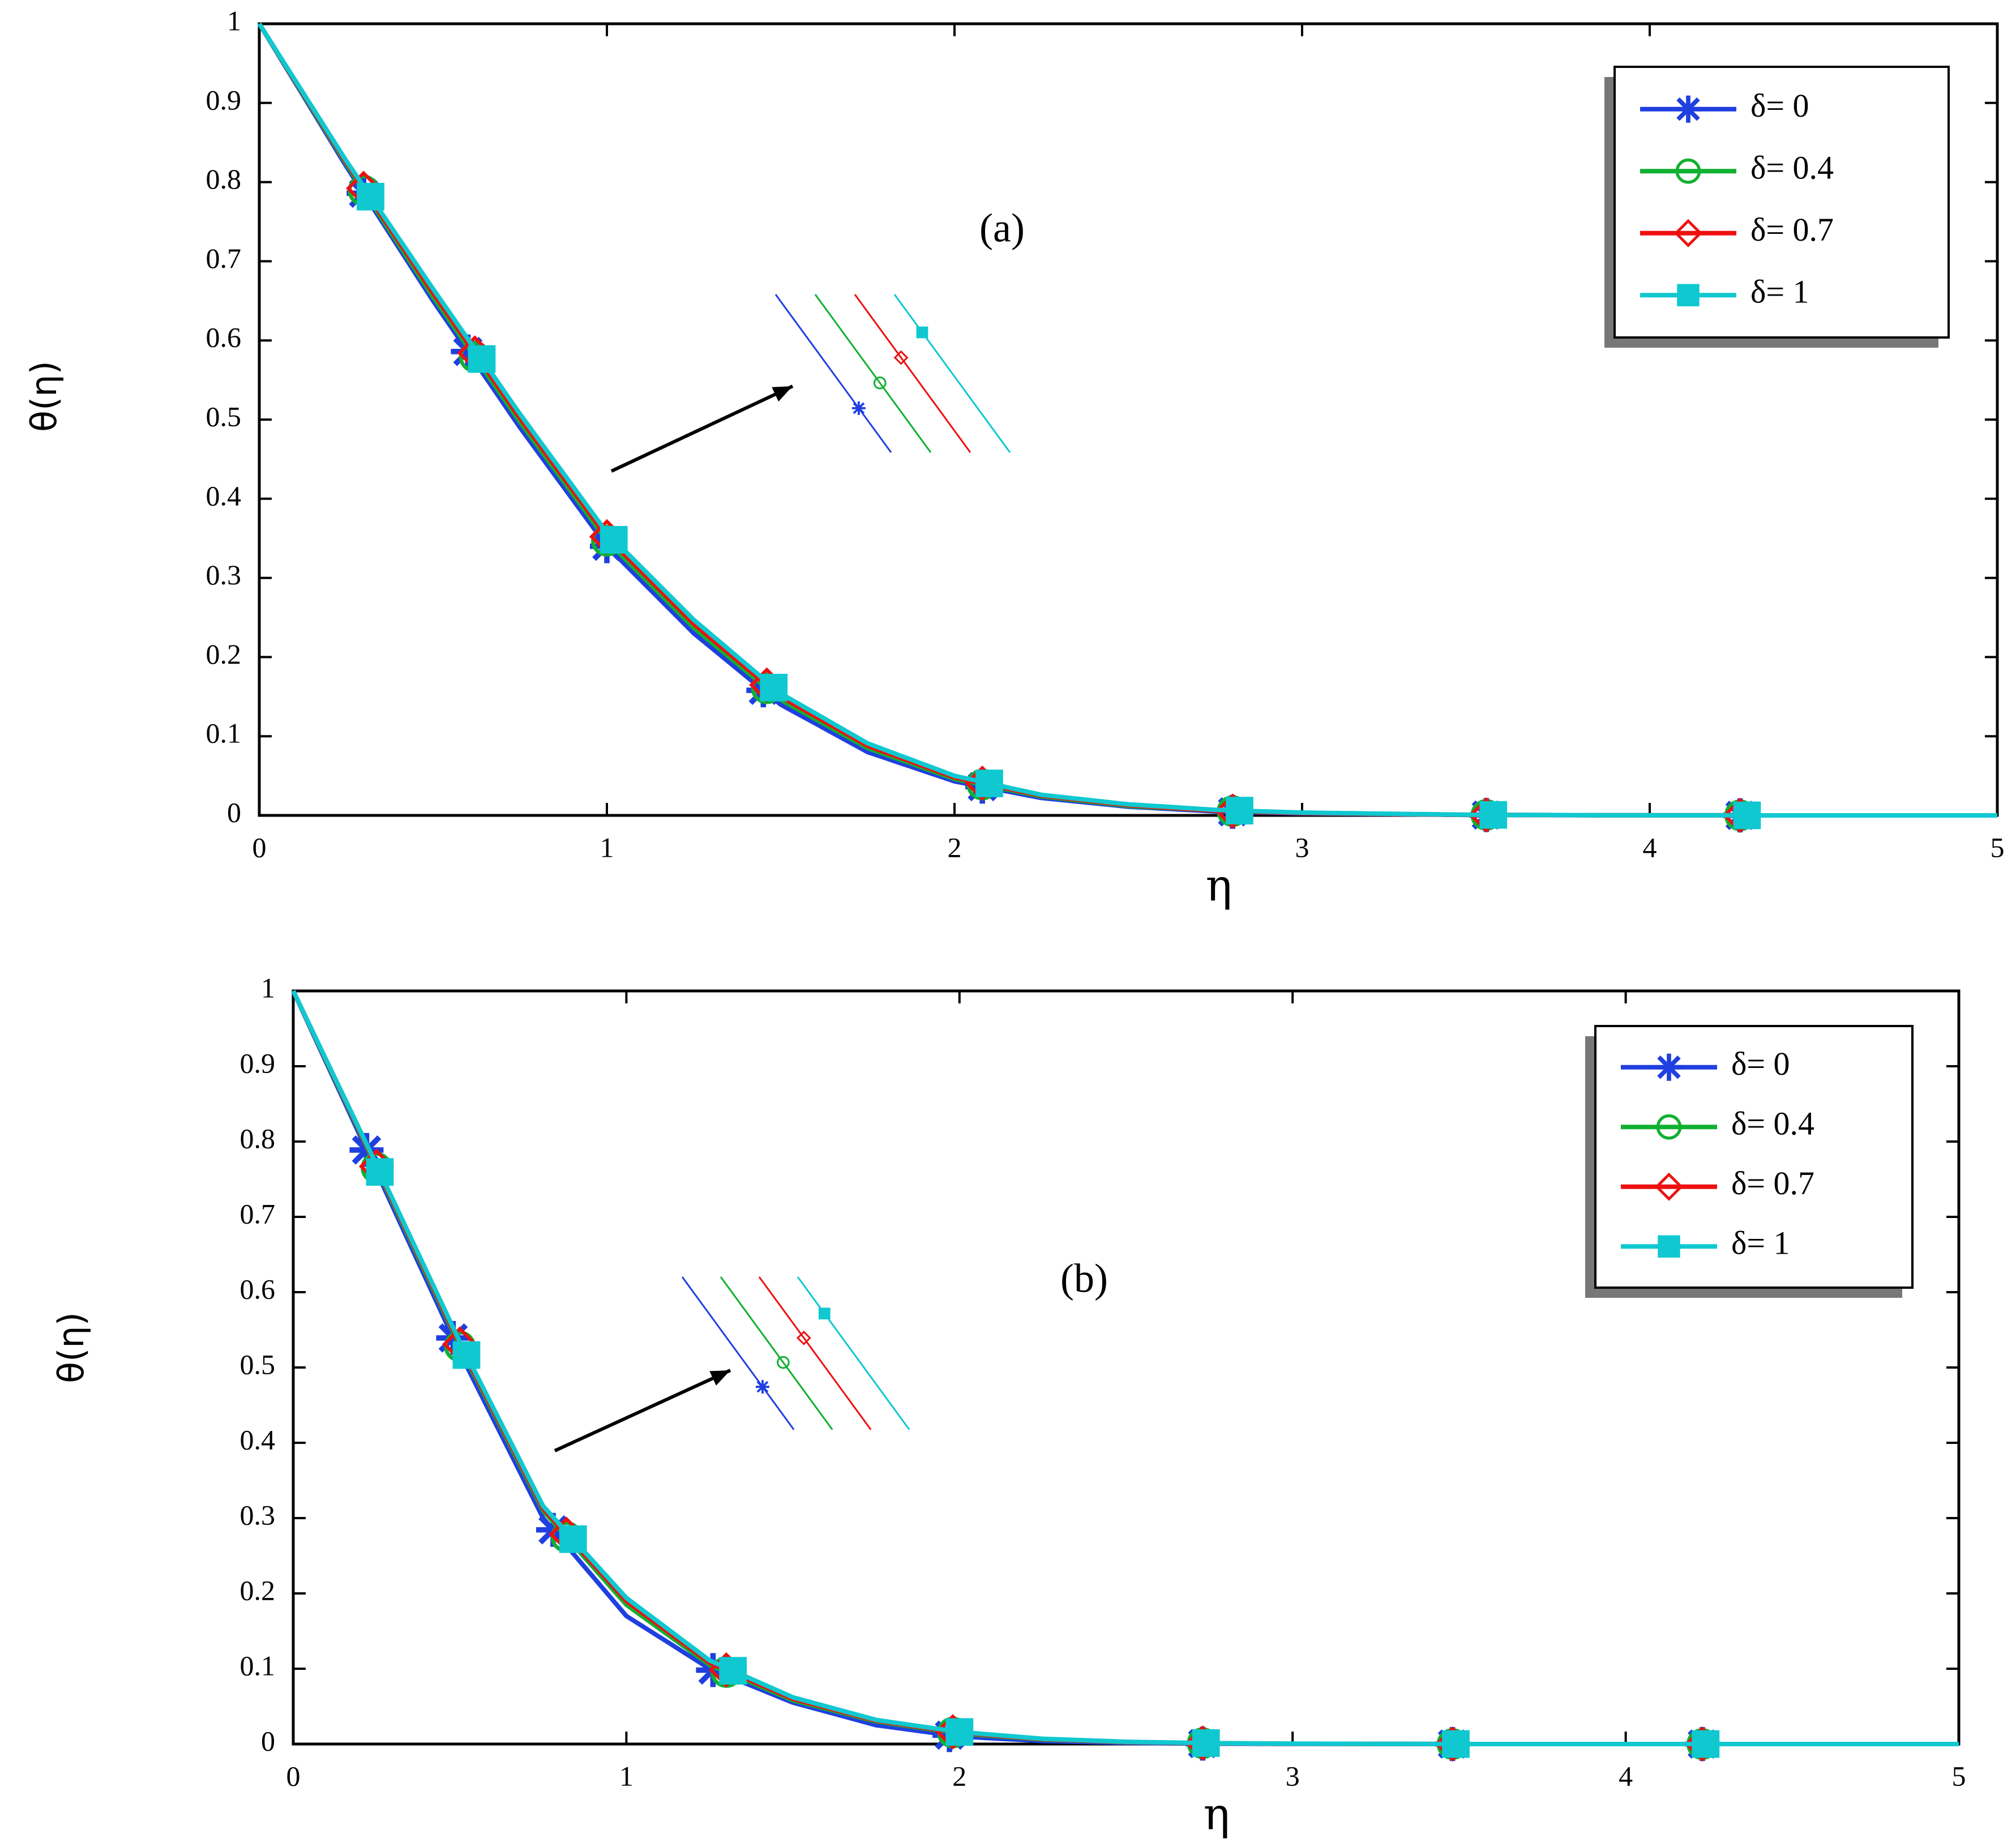  I want to click on legend: δ= 0 δ= 0.4 δ= 0.7 δ= 1, so click(1777, 207).